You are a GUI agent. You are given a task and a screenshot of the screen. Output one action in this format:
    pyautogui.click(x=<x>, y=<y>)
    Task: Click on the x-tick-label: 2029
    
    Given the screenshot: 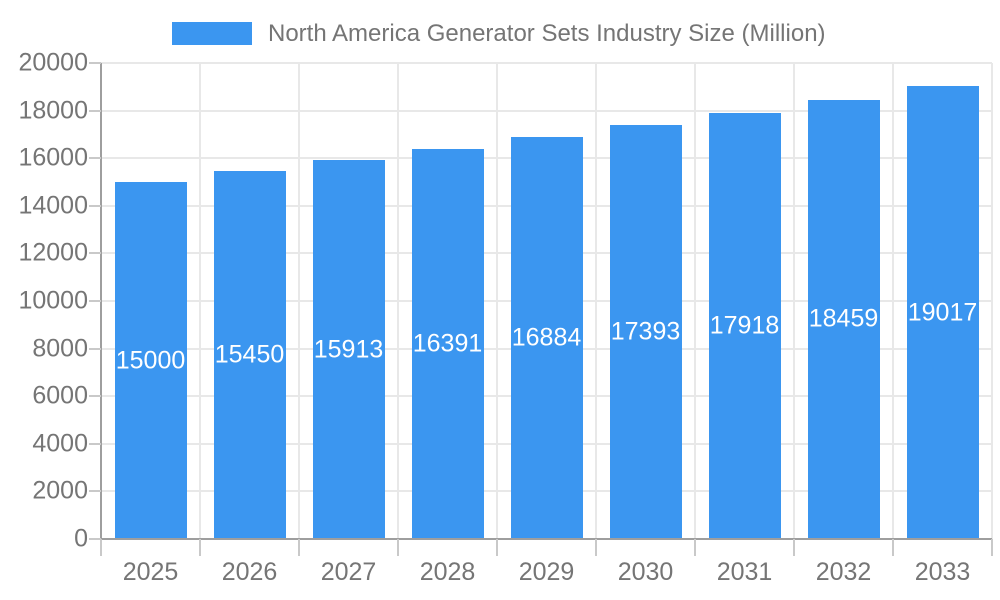 What is the action you would take?
    pyautogui.click(x=546, y=572)
    